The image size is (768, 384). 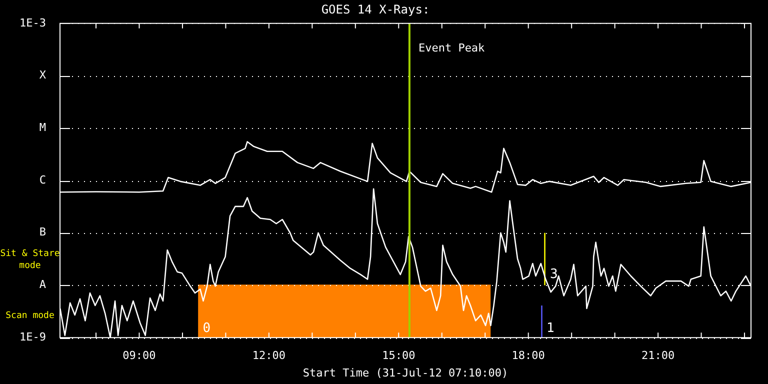 I want to click on y-tick-label: 1E-3, so click(x=33, y=23).